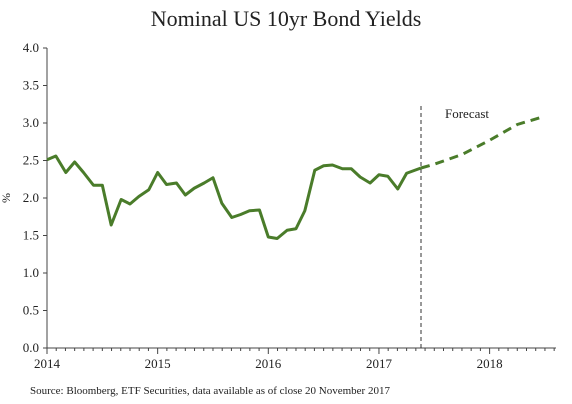 Image resolution: width=572 pixels, height=404 pixels. What do you see at coordinates (47, 363) in the screenshot?
I see `x-tick-label: 2014` at bounding box center [47, 363].